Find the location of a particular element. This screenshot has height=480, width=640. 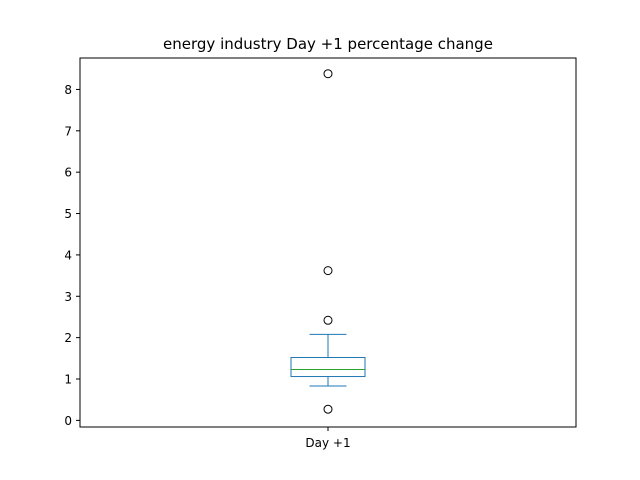

y-tick-label: 7 is located at coordinates (68, 131).